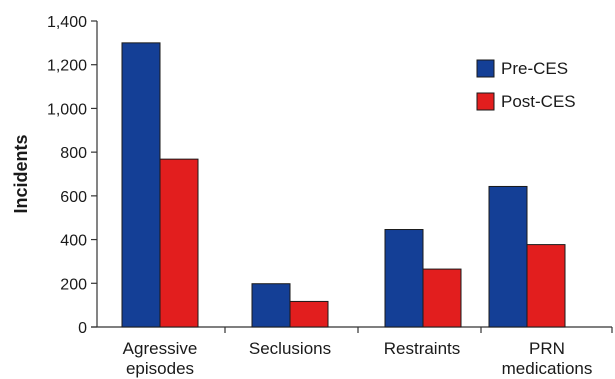 The height and width of the screenshot is (379, 615). Describe the element at coordinates (290, 348) in the screenshot. I see `x-category-label: Seclusions` at that location.